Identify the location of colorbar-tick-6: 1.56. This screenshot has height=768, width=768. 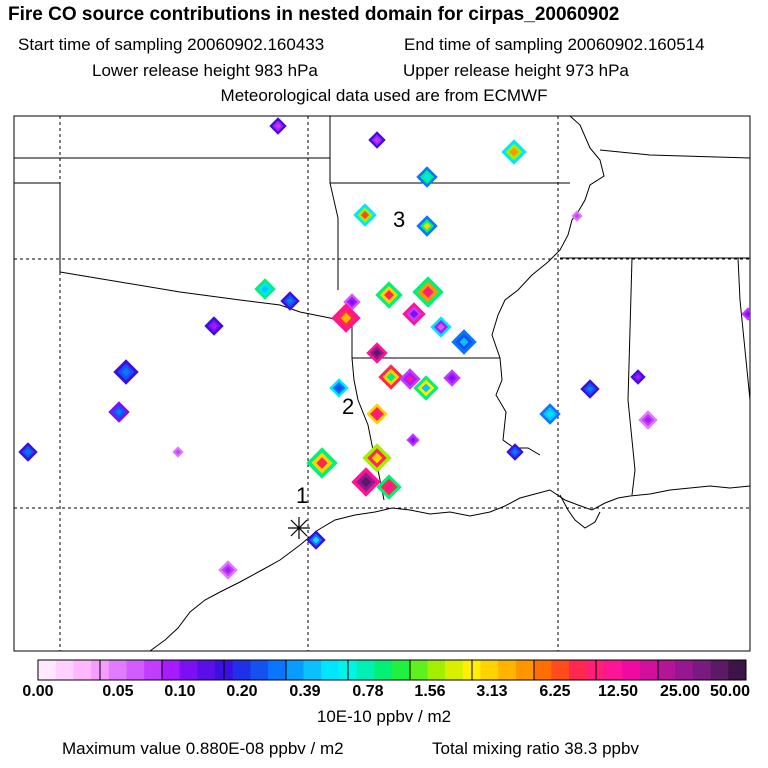
(430, 691).